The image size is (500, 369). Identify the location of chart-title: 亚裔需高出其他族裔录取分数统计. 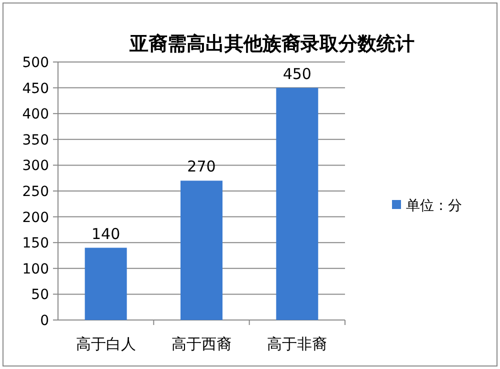
(271, 44).